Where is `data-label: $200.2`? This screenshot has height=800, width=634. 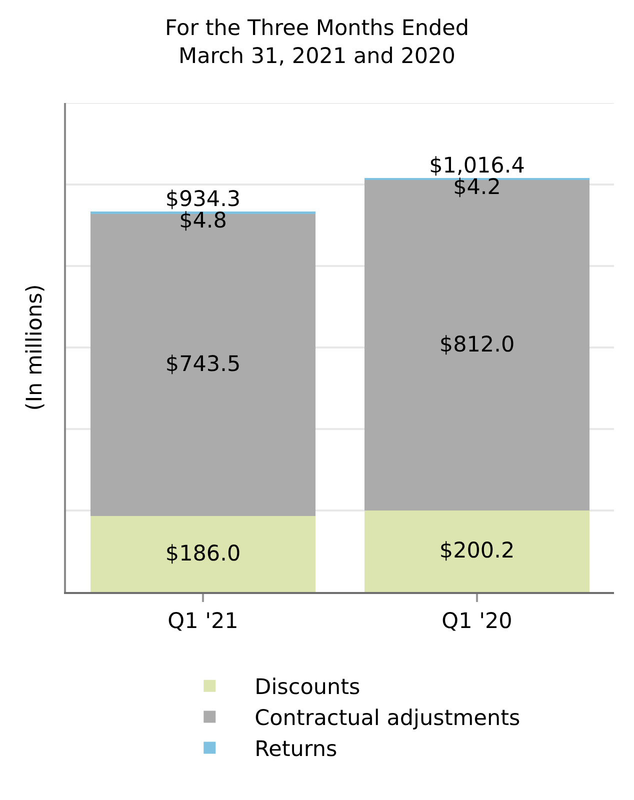 data-label: $200.2 is located at coordinates (477, 551).